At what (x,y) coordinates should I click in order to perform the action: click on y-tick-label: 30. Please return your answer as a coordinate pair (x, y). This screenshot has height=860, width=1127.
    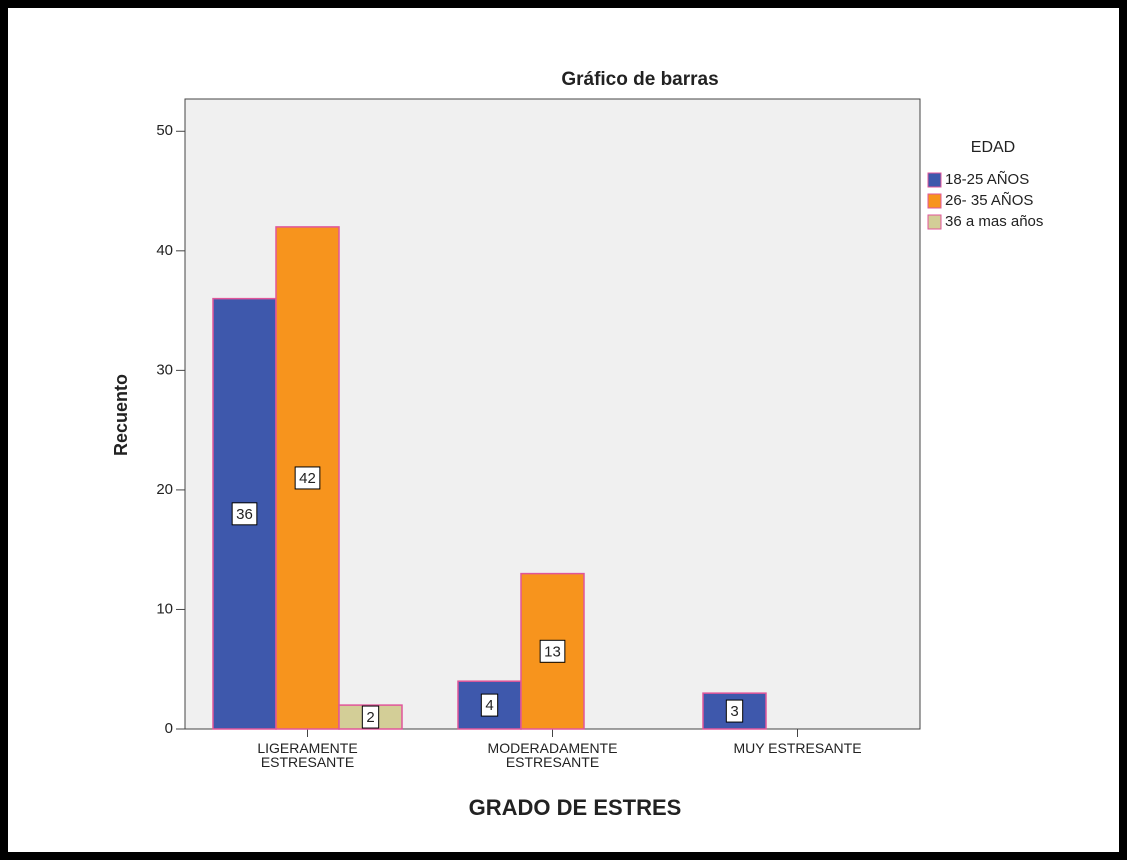
    Looking at the image, I should click on (164, 369).